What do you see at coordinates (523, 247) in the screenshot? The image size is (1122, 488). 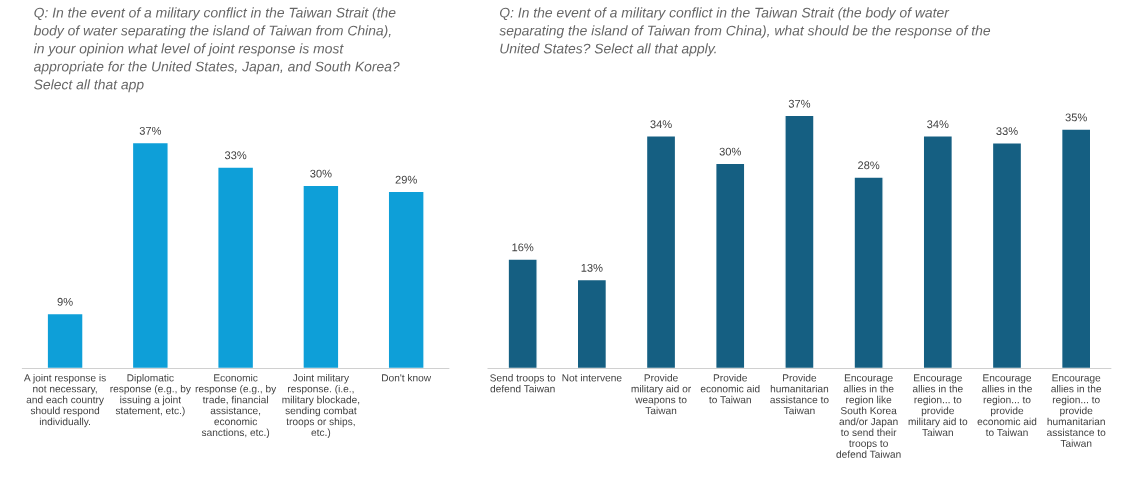 I see `data-label: 16%` at bounding box center [523, 247].